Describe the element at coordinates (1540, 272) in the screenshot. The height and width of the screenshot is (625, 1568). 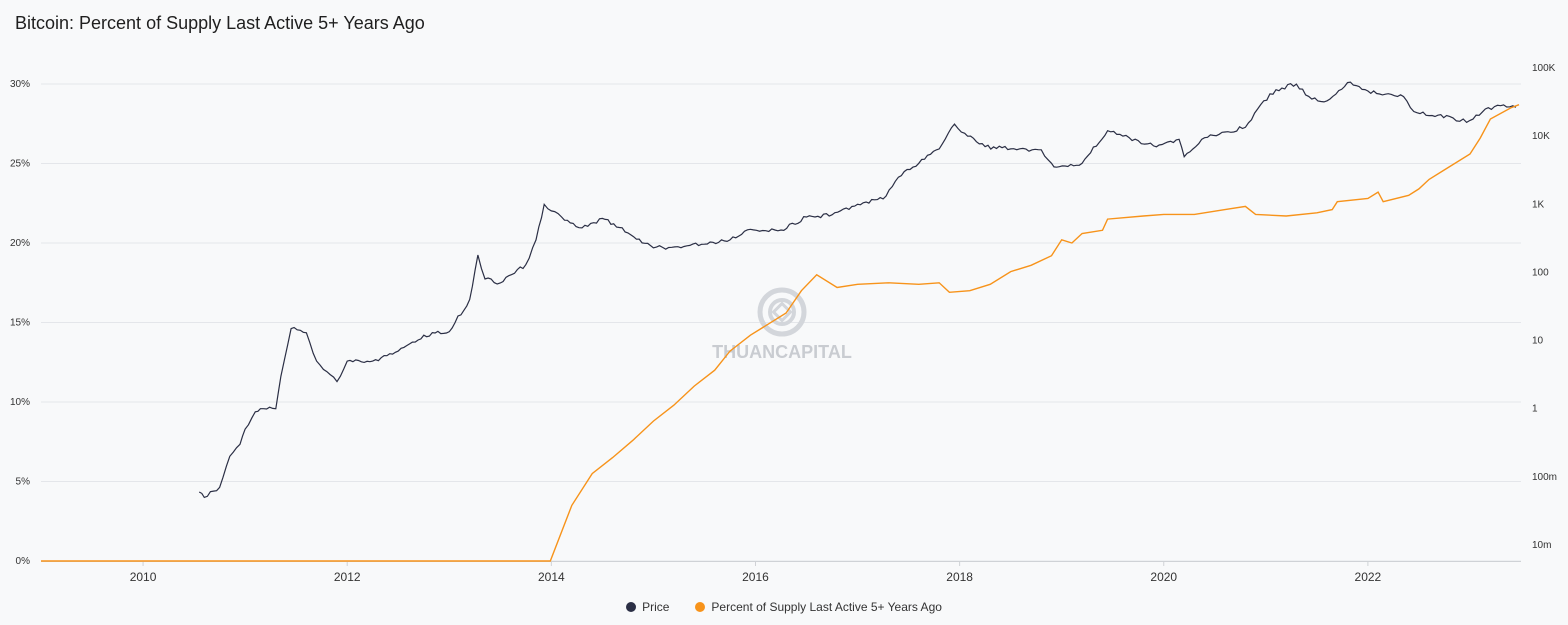
I see `y-right-tick-label: 100` at that location.